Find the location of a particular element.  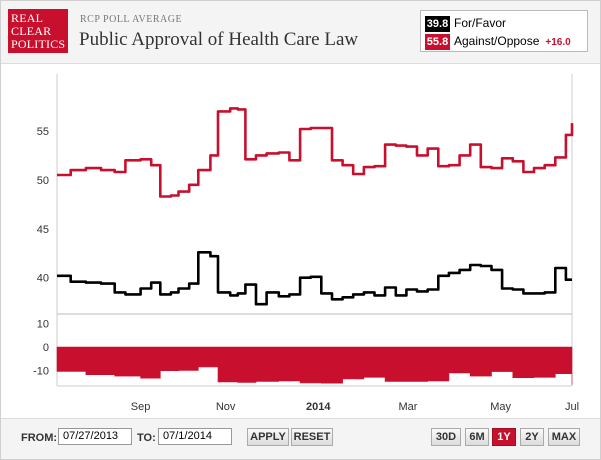

spread-y-tick-label: 10 is located at coordinates (43, 324).